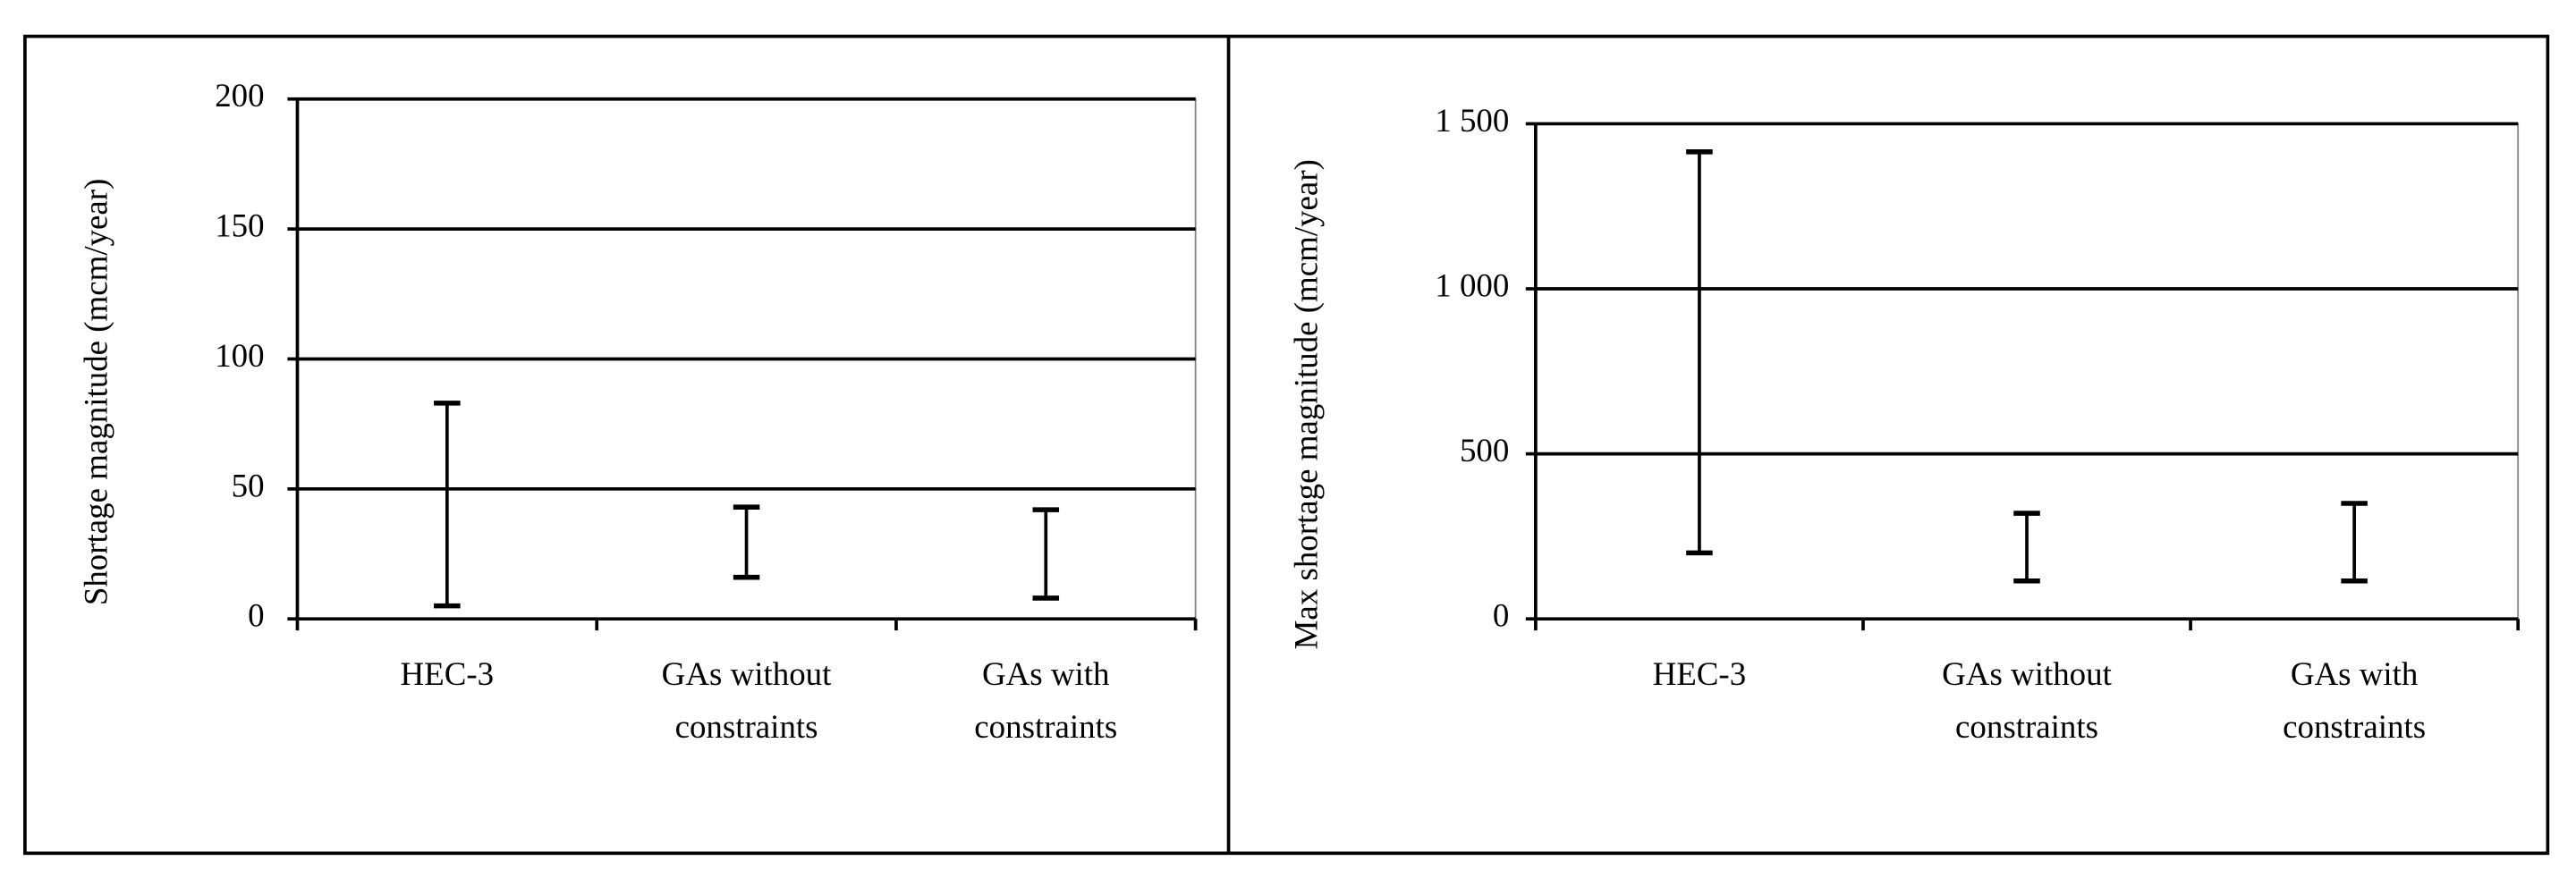 This screenshot has width=2576, height=878. I want to click on y-tick-label: 150, so click(239, 226).